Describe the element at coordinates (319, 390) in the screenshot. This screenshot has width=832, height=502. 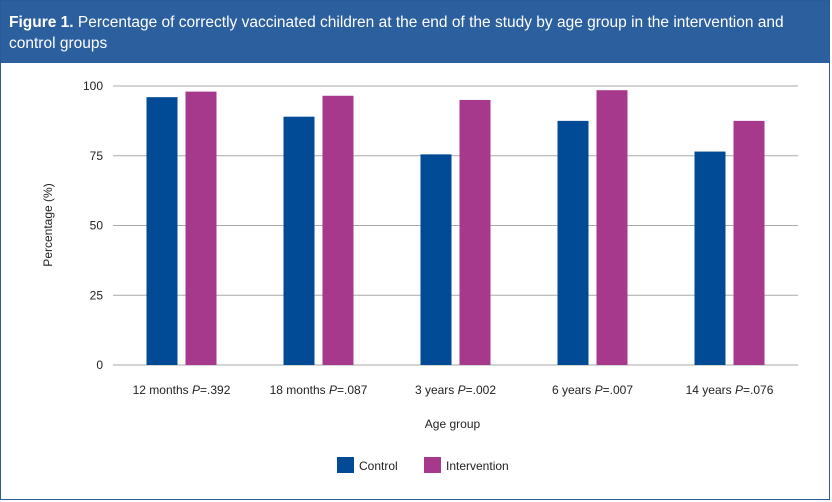
I see `x-tick-label: 18 months P=.087` at that location.